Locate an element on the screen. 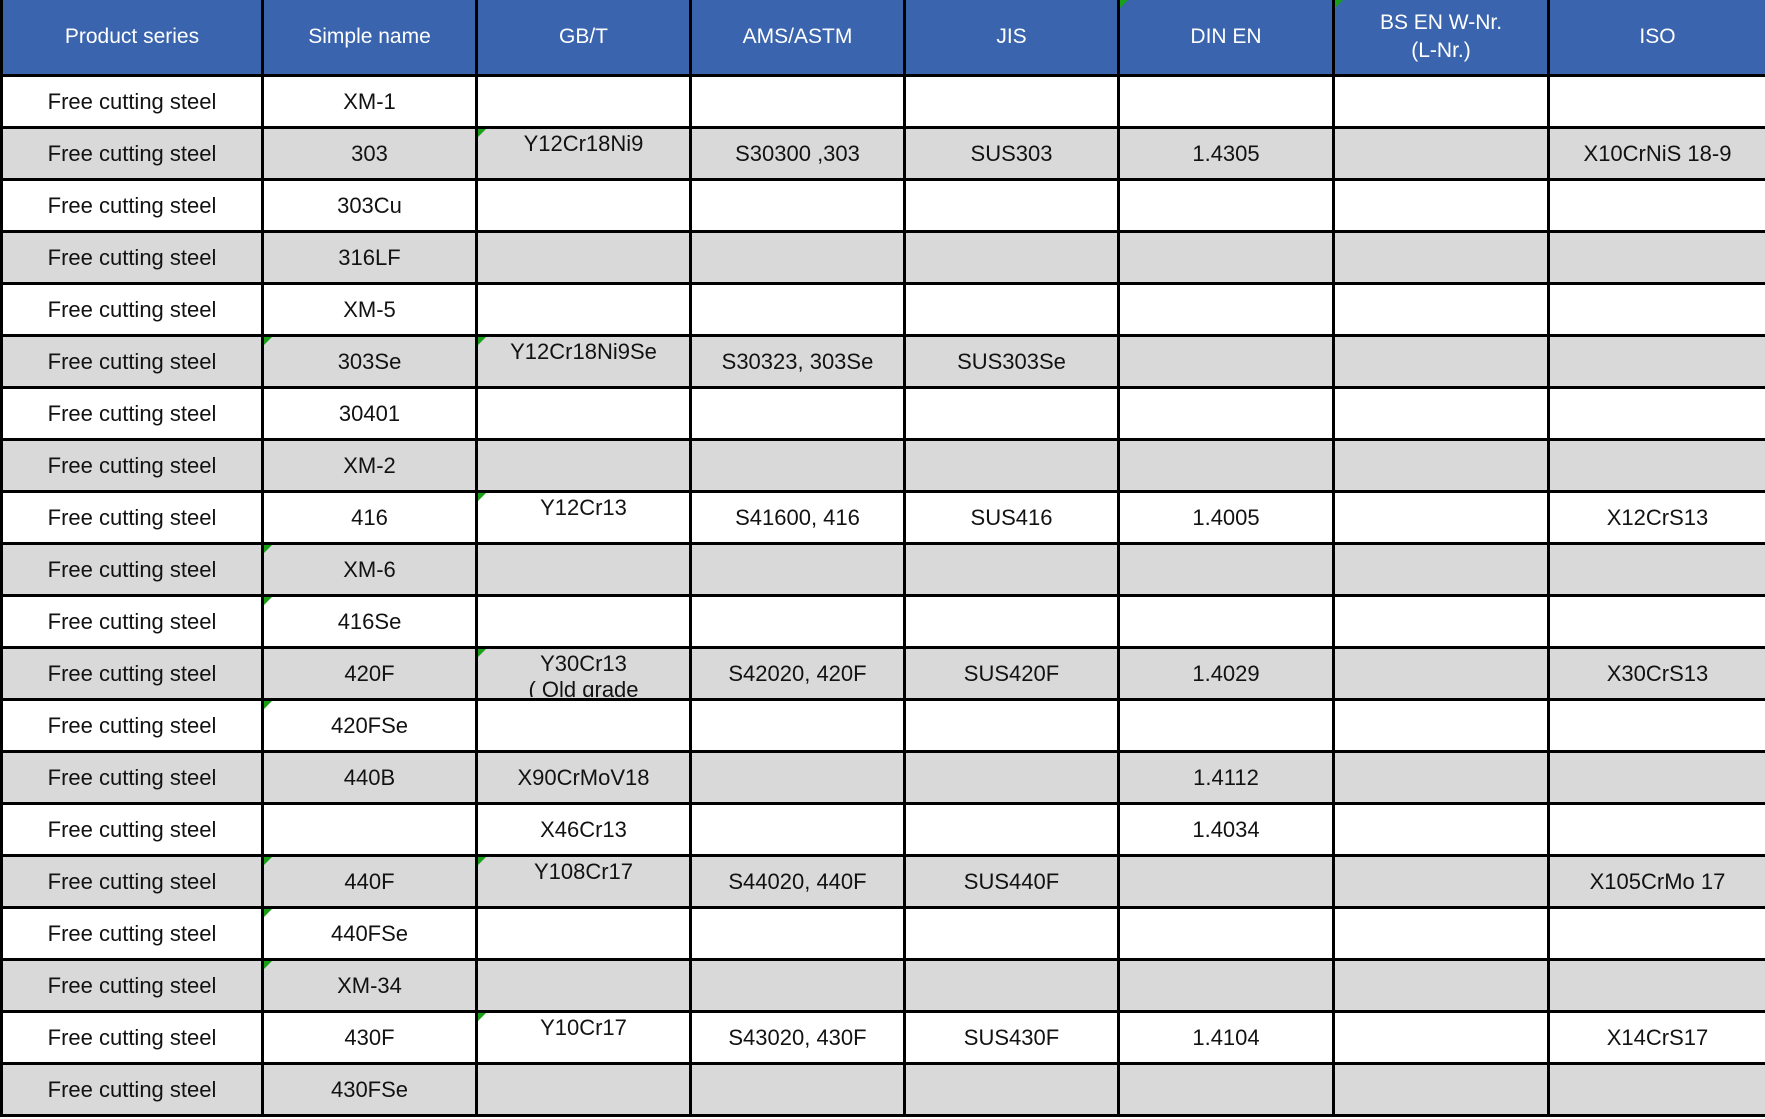 This screenshot has width=1765, height=1119. cell-simple: XM-34 is located at coordinates (369, 985).